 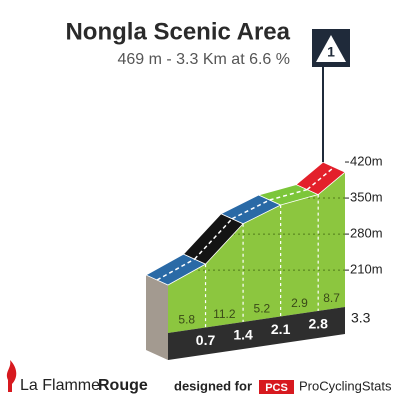 What do you see at coordinates (299, 303) in the screenshot?
I see `gradient-label: 2.9` at bounding box center [299, 303].